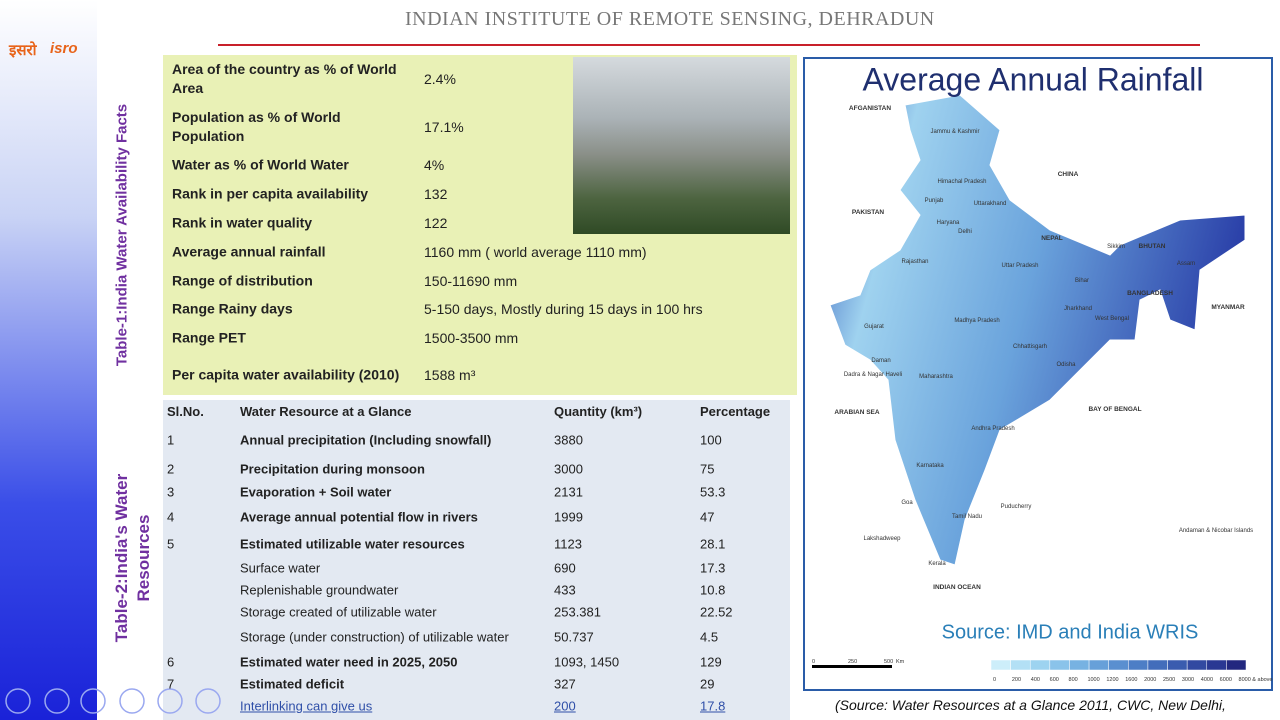 The image size is (1280, 720). What do you see at coordinates (574, 637) in the screenshot?
I see `cell: 50.737` at bounding box center [574, 637].